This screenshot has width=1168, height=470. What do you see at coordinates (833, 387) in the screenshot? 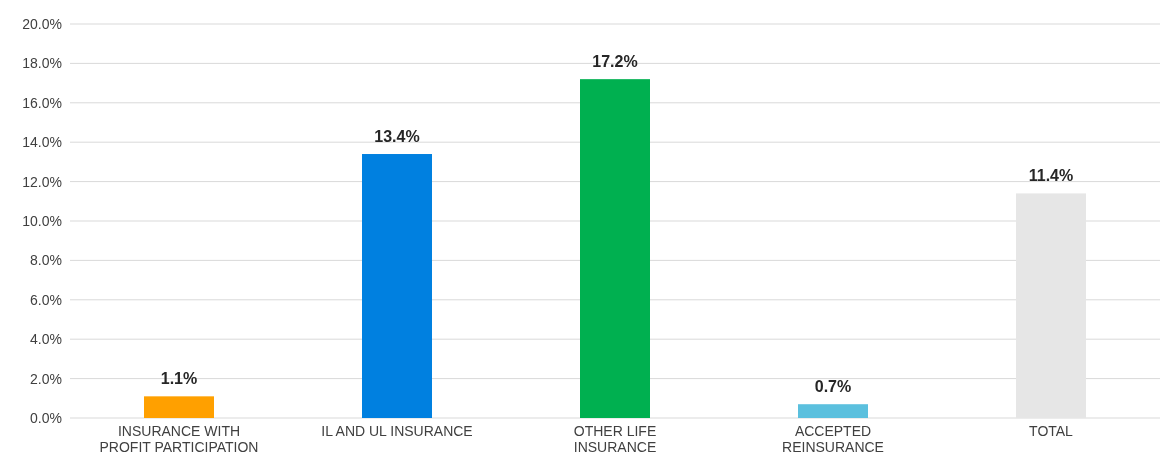
I see `data-label: 0.7%` at bounding box center [833, 387].